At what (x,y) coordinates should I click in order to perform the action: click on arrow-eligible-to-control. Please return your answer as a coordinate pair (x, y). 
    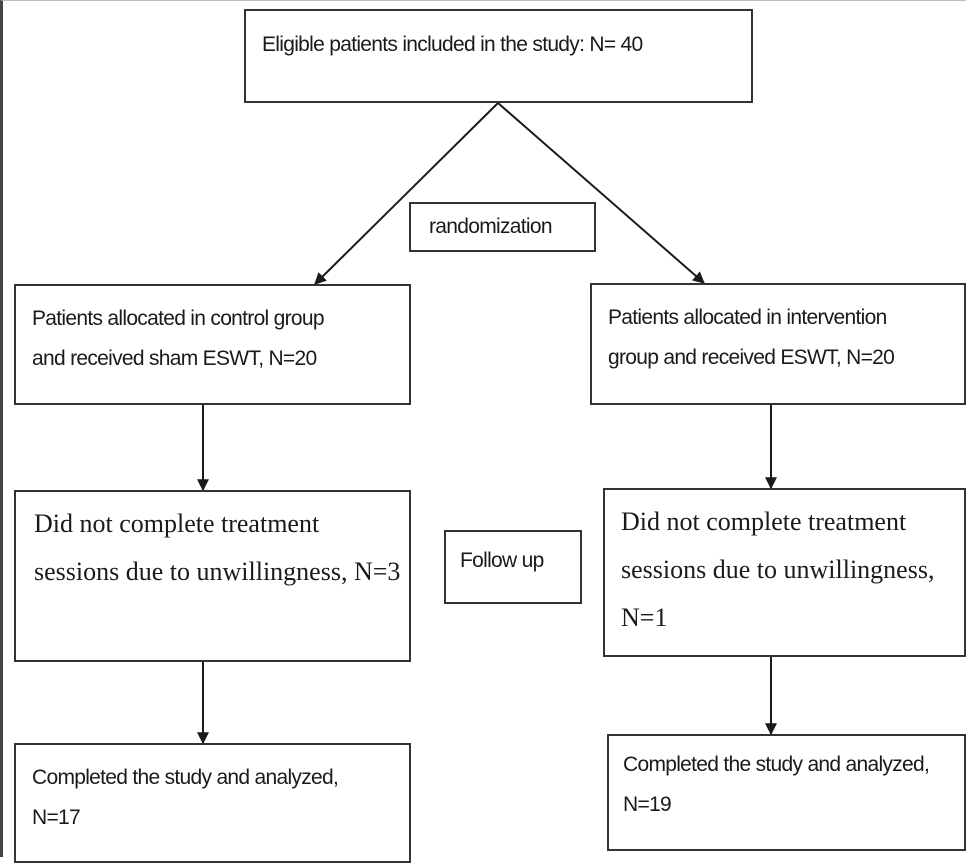
    Looking at the image, I should click on (406, 193).